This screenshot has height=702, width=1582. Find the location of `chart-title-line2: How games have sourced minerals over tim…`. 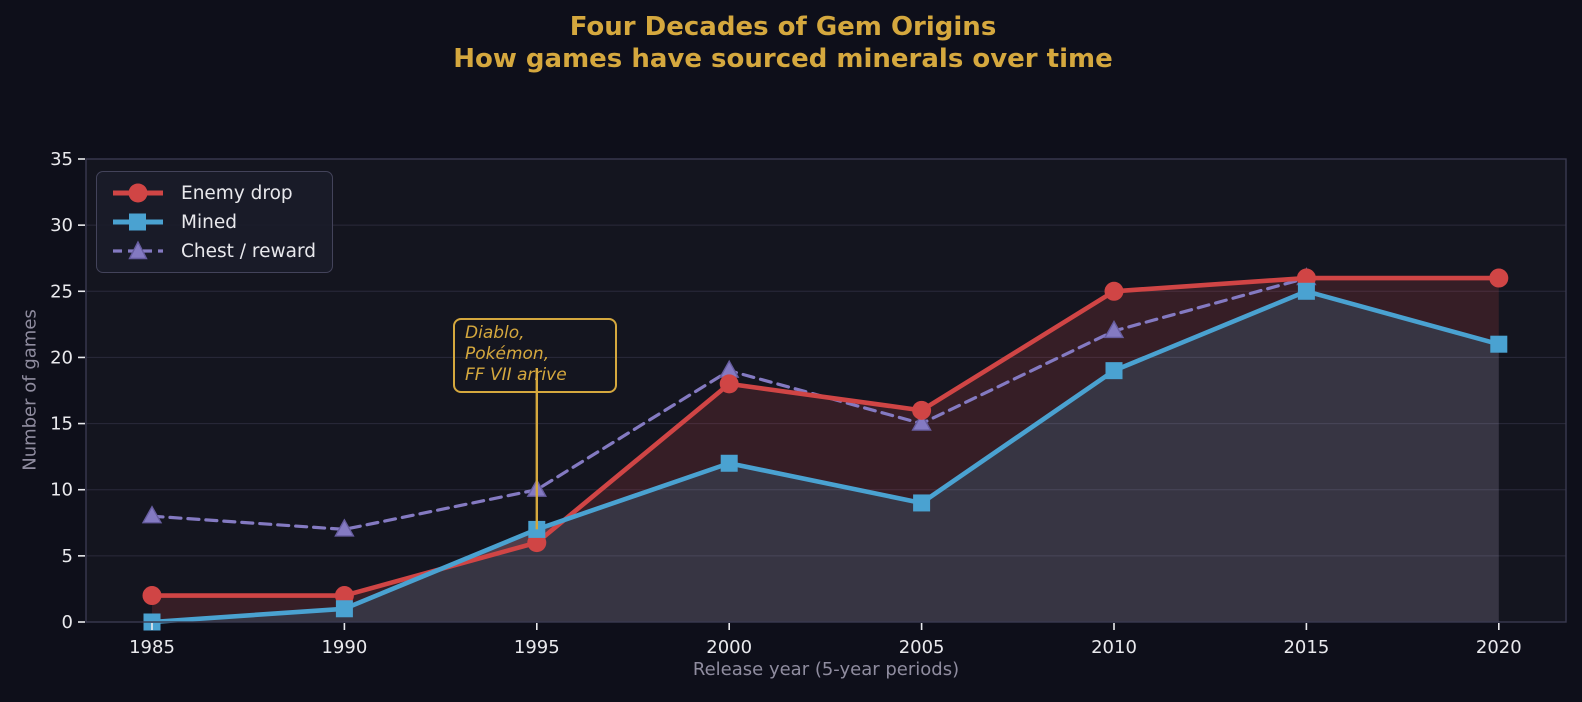

chart-title-line2: How games have sourced minerals over tim… is located at coordinates (783, 59).